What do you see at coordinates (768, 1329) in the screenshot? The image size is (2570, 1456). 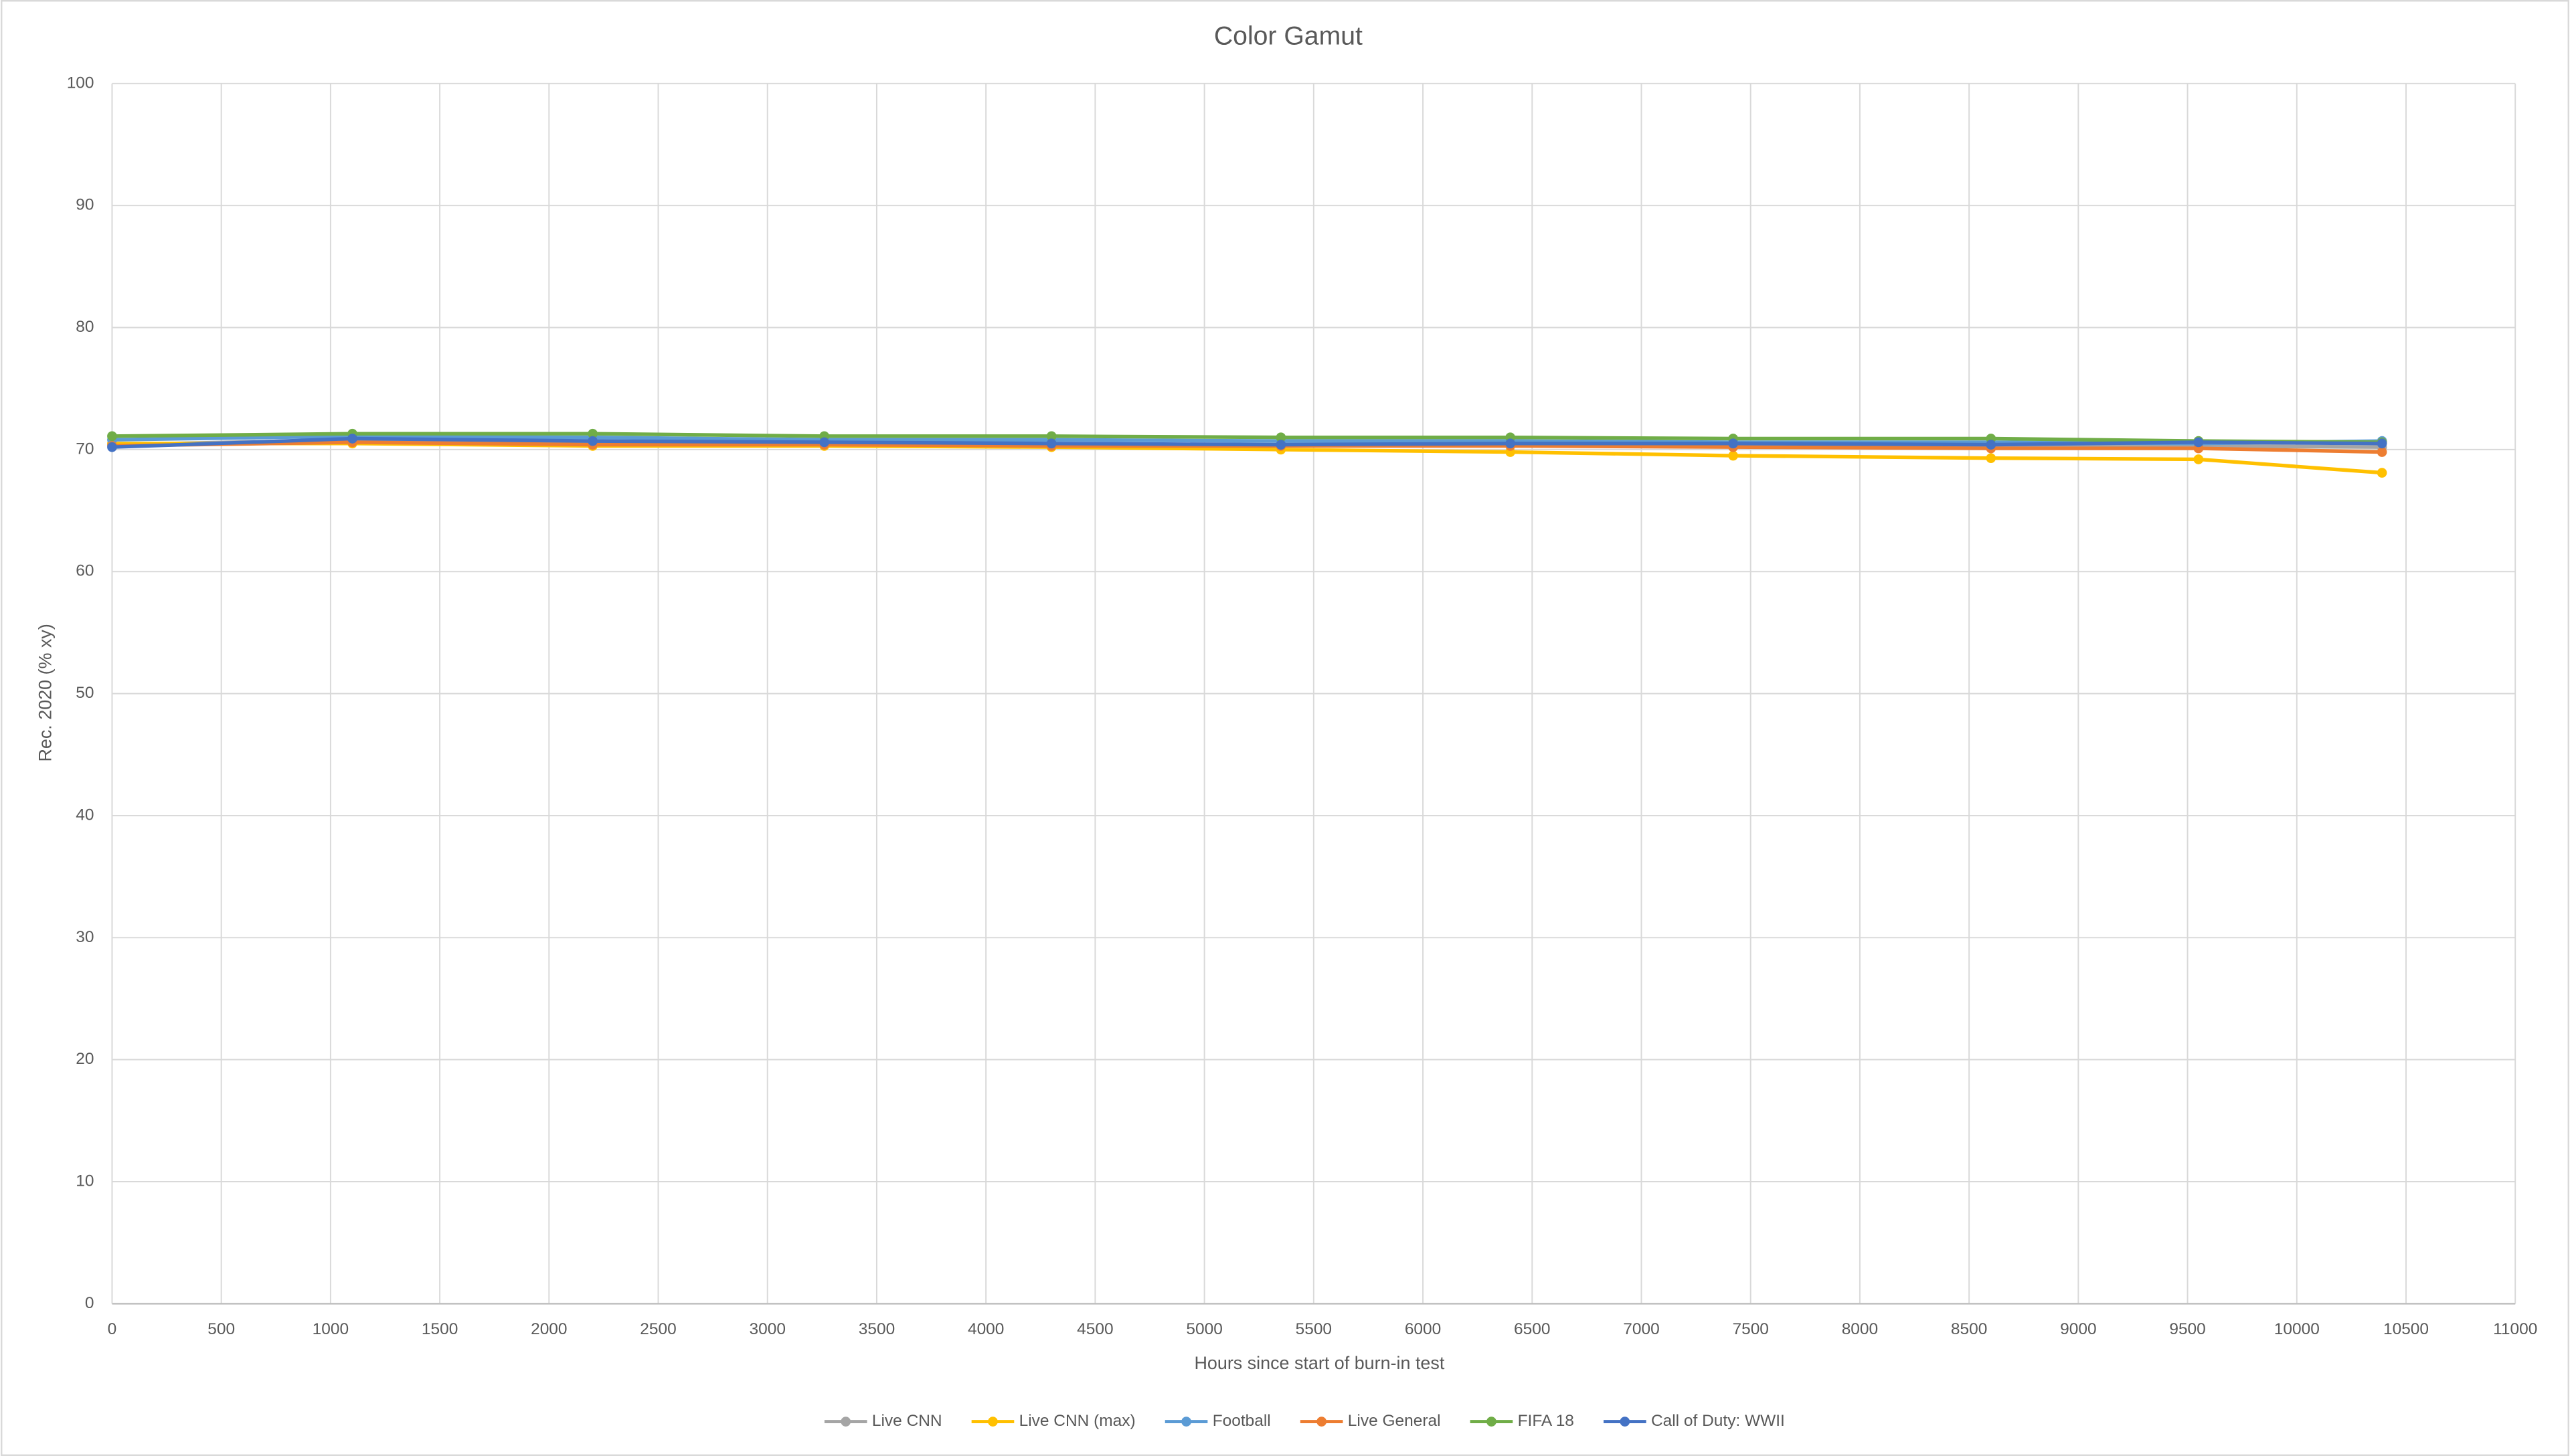 I see `x-tick-label: 3000` at bounding box center [768, 1329].